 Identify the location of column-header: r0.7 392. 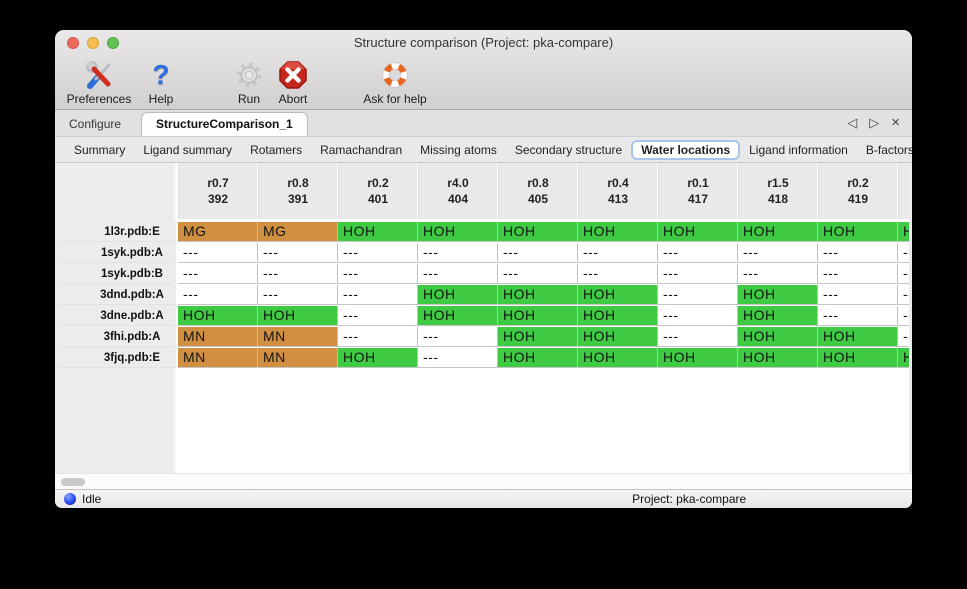
(217, 191).